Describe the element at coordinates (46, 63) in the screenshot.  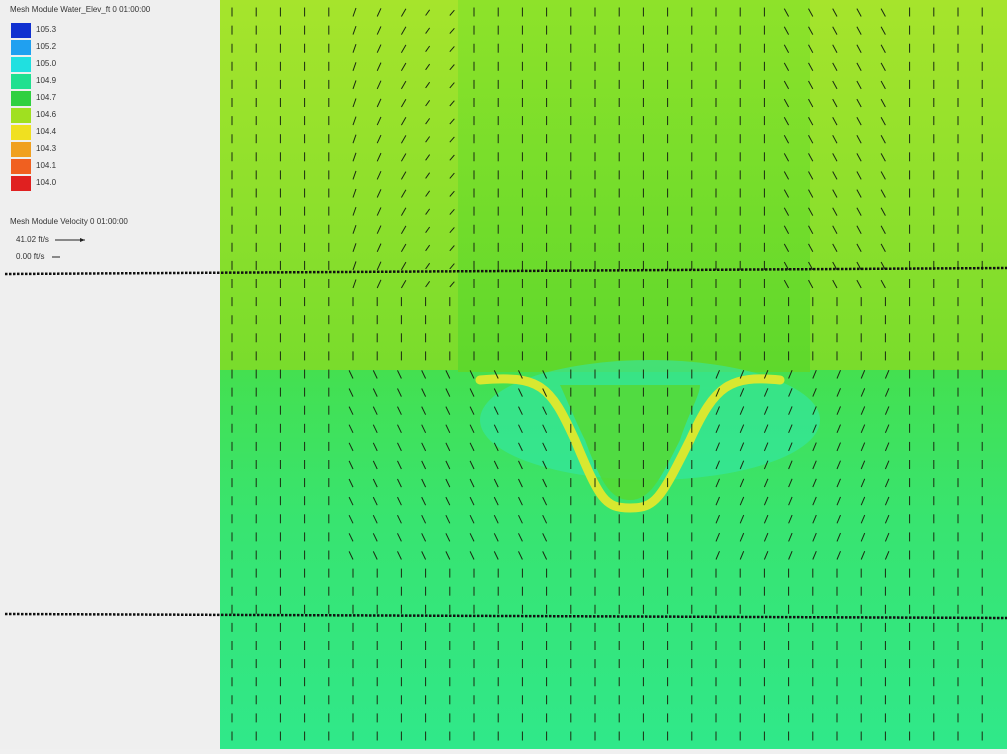
I see `legend-label: 105.0` at that location.